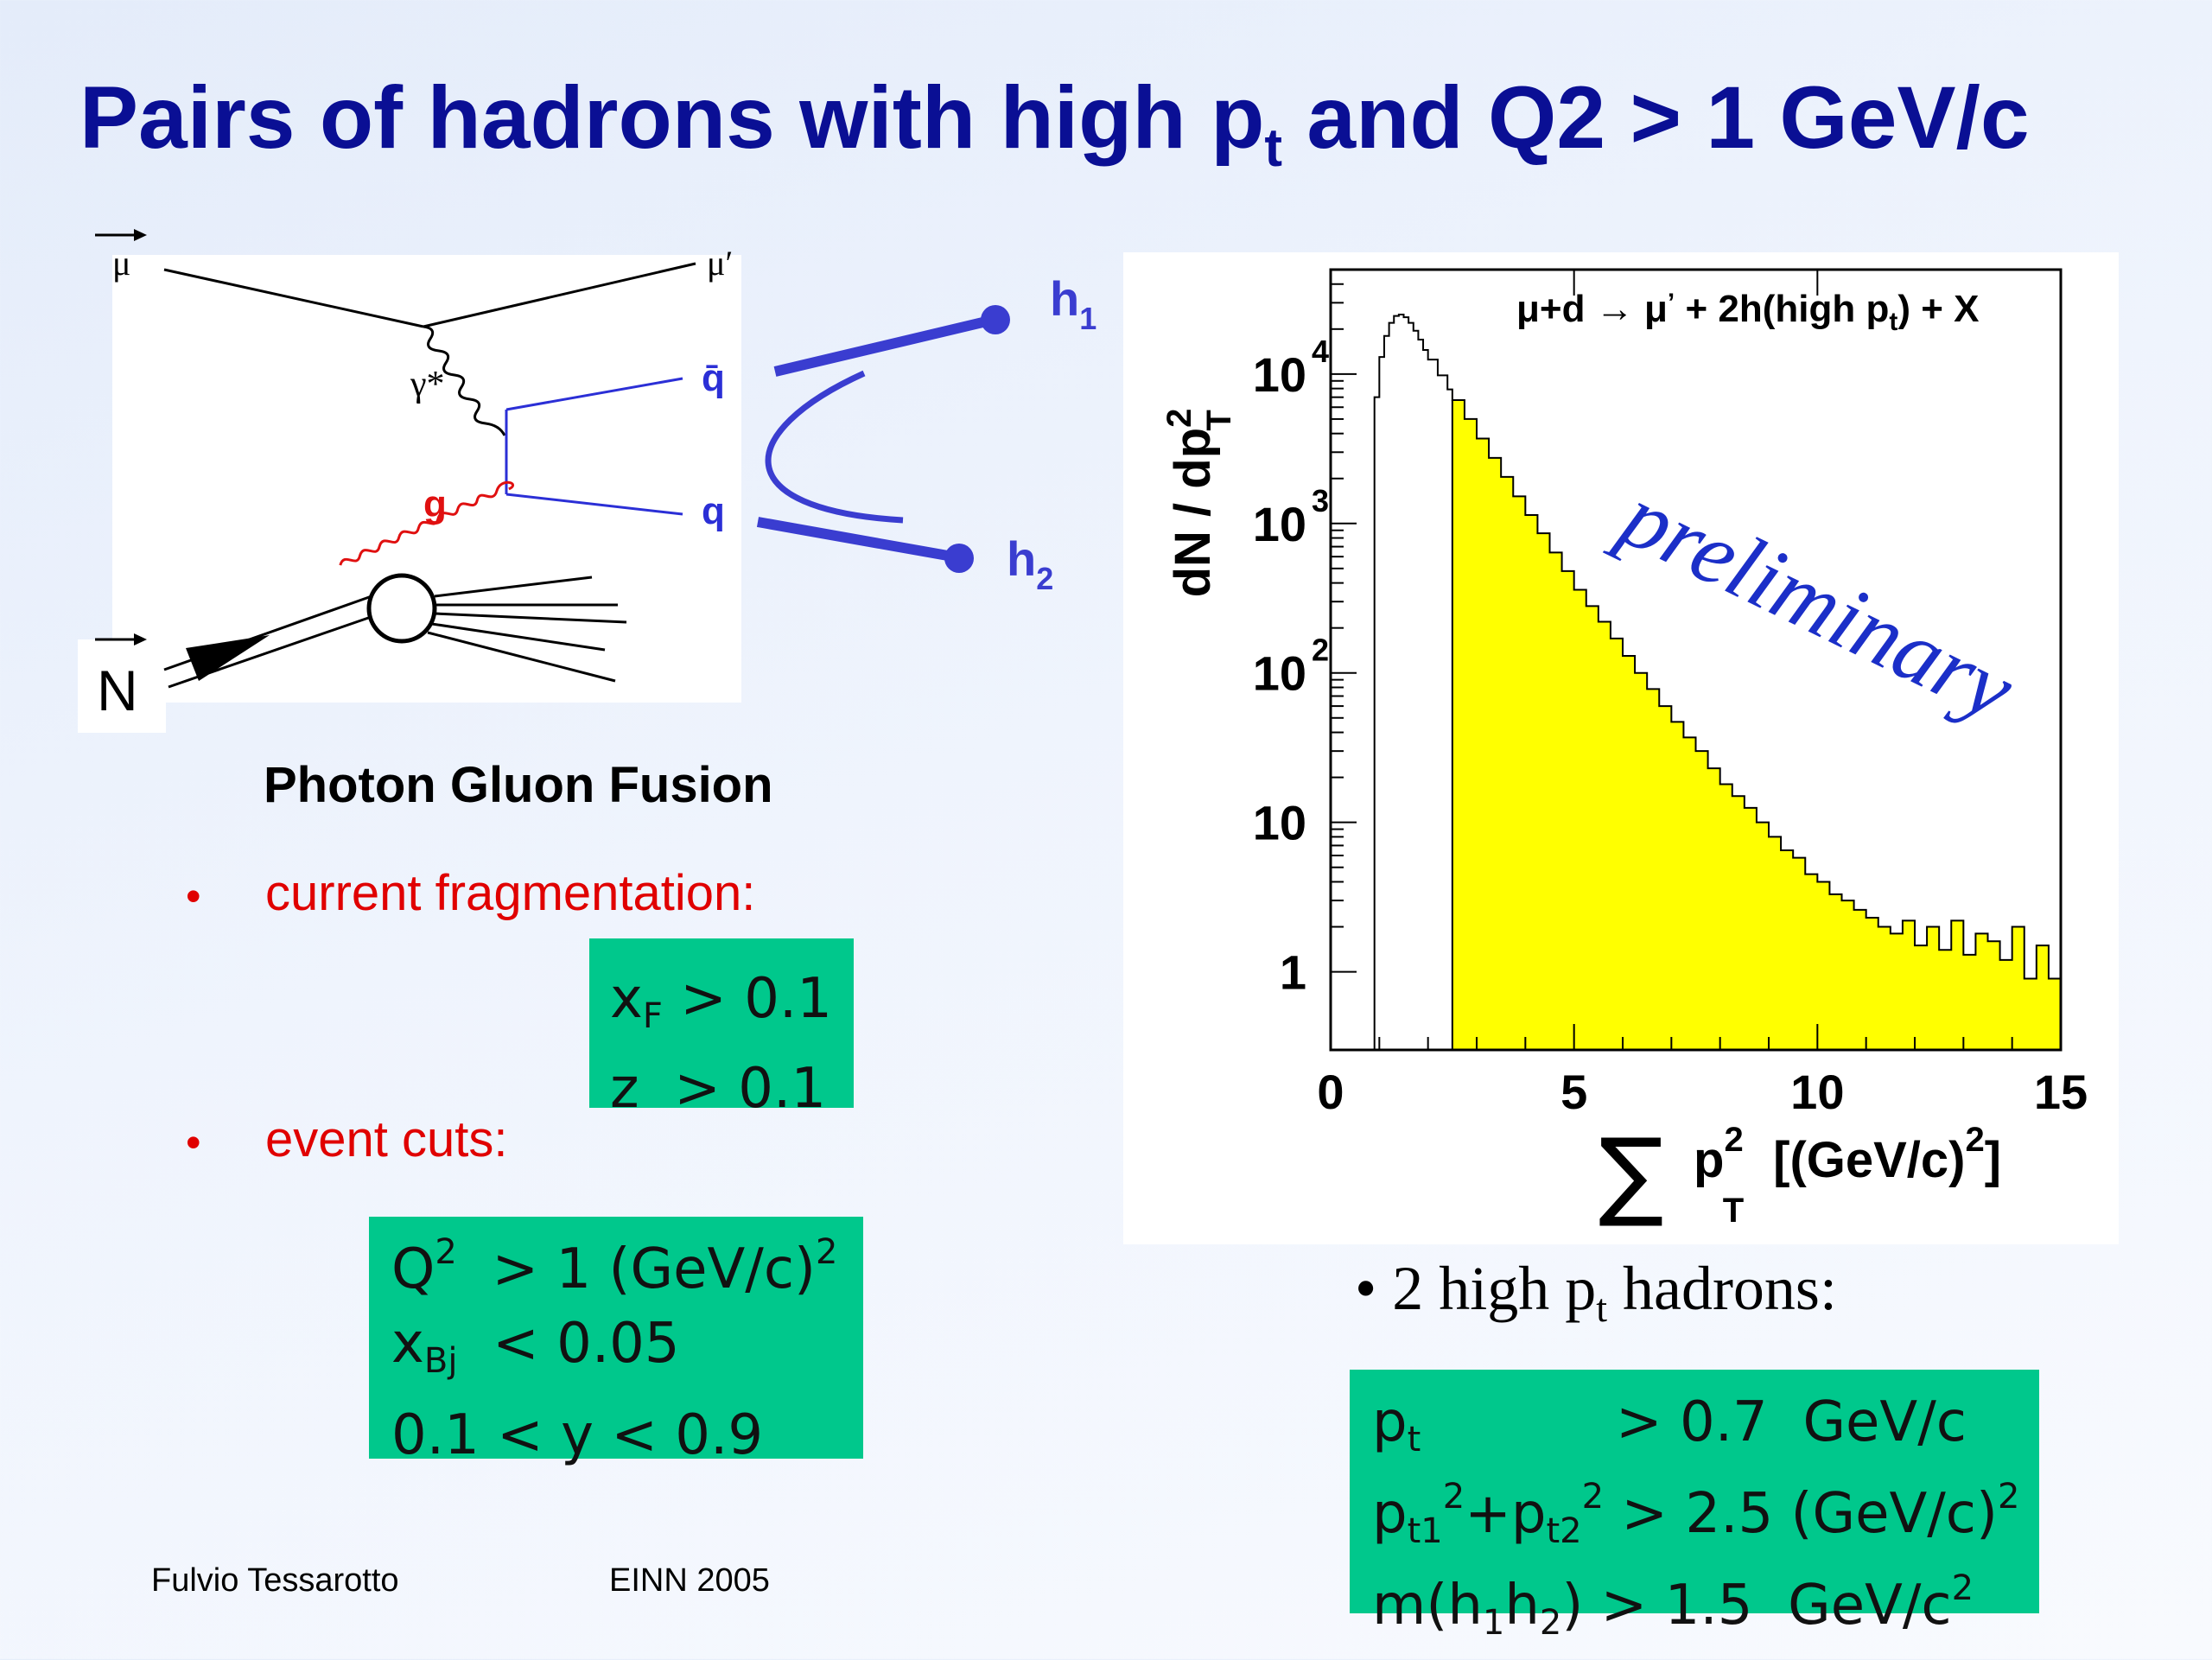 The width and height of the screenshot is (2212, 1660). I want to click on mass-cut: m(h1h2) > 1.5 GeV/c2, so click(1673, 1605).